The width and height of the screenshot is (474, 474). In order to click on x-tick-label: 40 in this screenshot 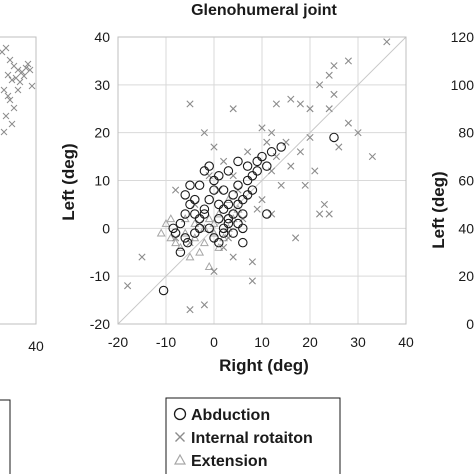, I will do `click(406, 342)`.